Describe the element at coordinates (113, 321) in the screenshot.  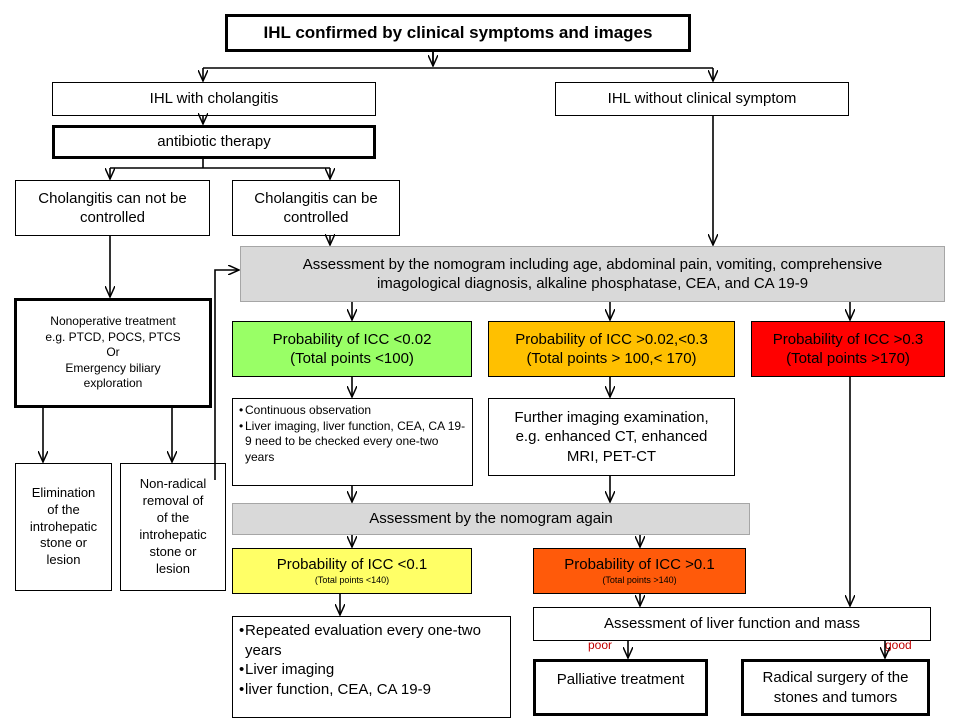
I see `nonoperative-line-1: Nonoperative treatment` at that location.